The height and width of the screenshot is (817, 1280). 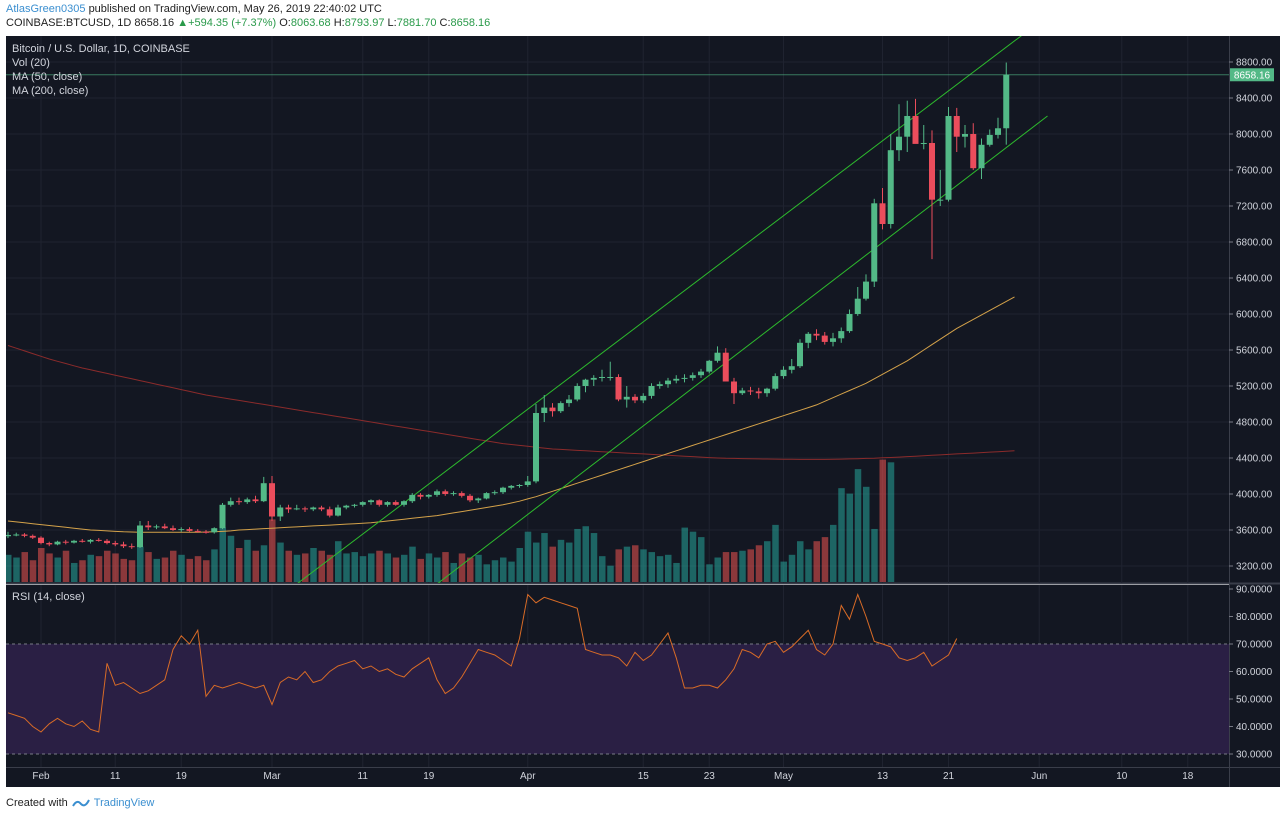 What do you see at coordinates (1254, 351) in the screenshot?
I see `price-tick-label: 5600.00` at bounding box center [1254, 351].